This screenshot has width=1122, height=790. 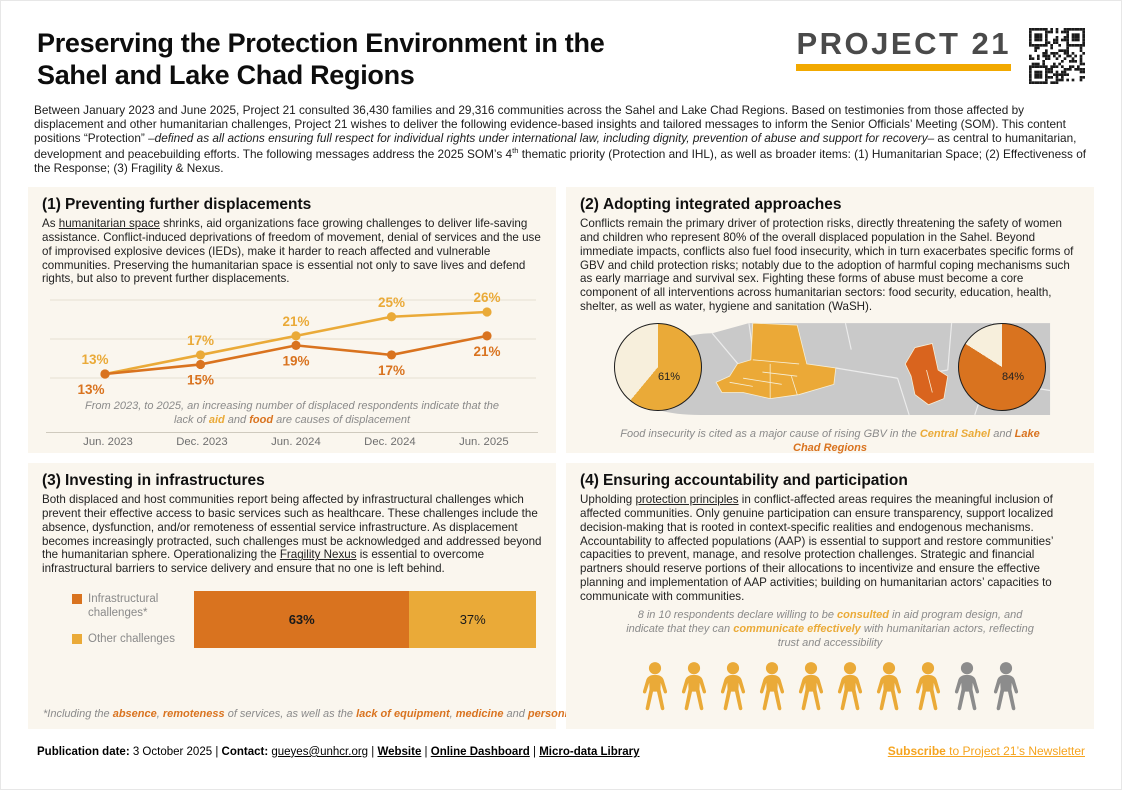 I want to click on section-4-number: (4), so click(x=589, y=480).